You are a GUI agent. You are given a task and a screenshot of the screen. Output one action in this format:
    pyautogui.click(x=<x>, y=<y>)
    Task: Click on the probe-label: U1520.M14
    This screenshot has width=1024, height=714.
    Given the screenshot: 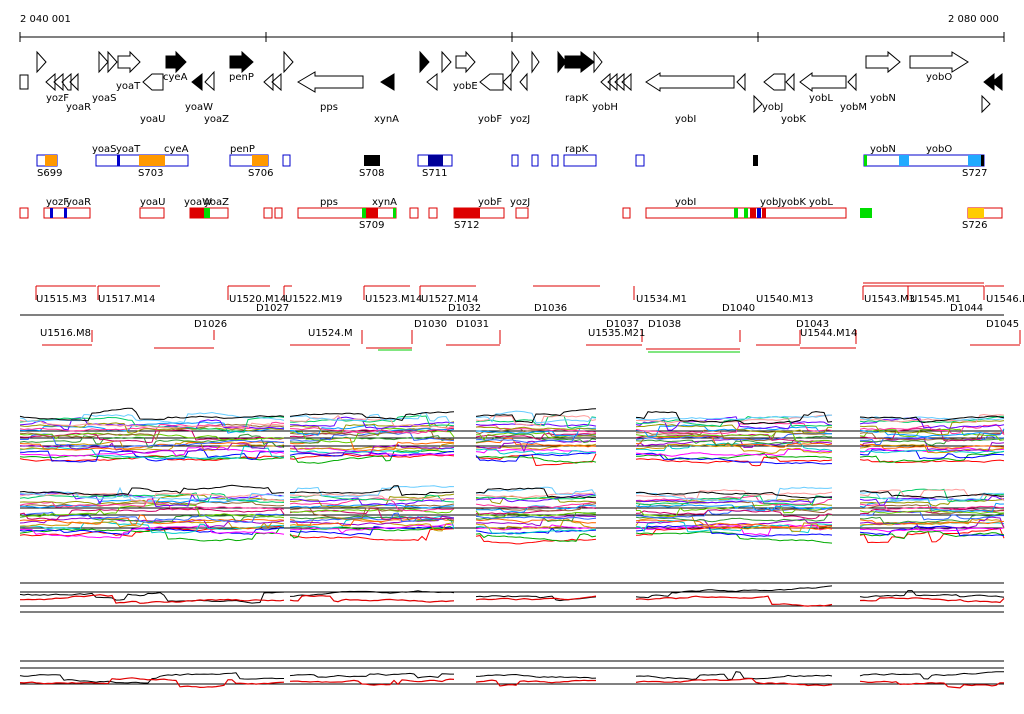 What is the action you would take?
    pyautogui.click(x=257, y=299)
    